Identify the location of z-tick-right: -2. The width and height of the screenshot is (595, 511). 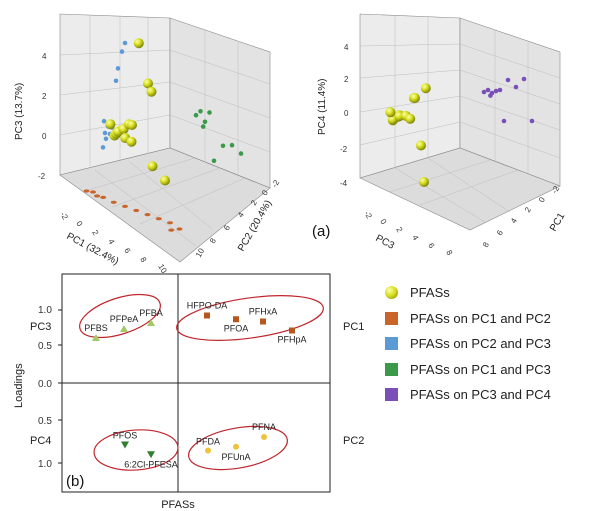
(344, 149).